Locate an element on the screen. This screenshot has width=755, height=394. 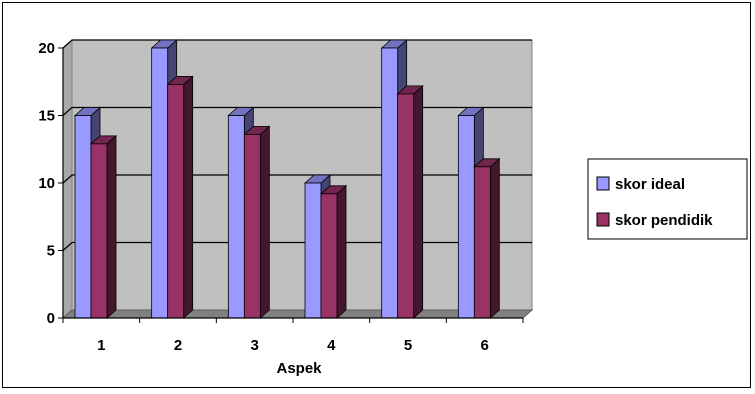
y-tick-label: 10 is located at coordinates (46, 183).